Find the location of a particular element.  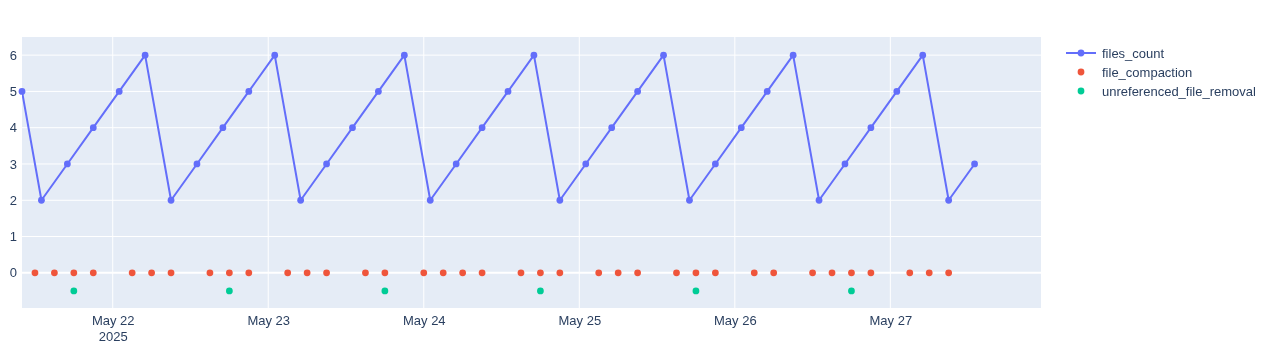

x-tick-label: May 27 is located at coordinates (891, 321).